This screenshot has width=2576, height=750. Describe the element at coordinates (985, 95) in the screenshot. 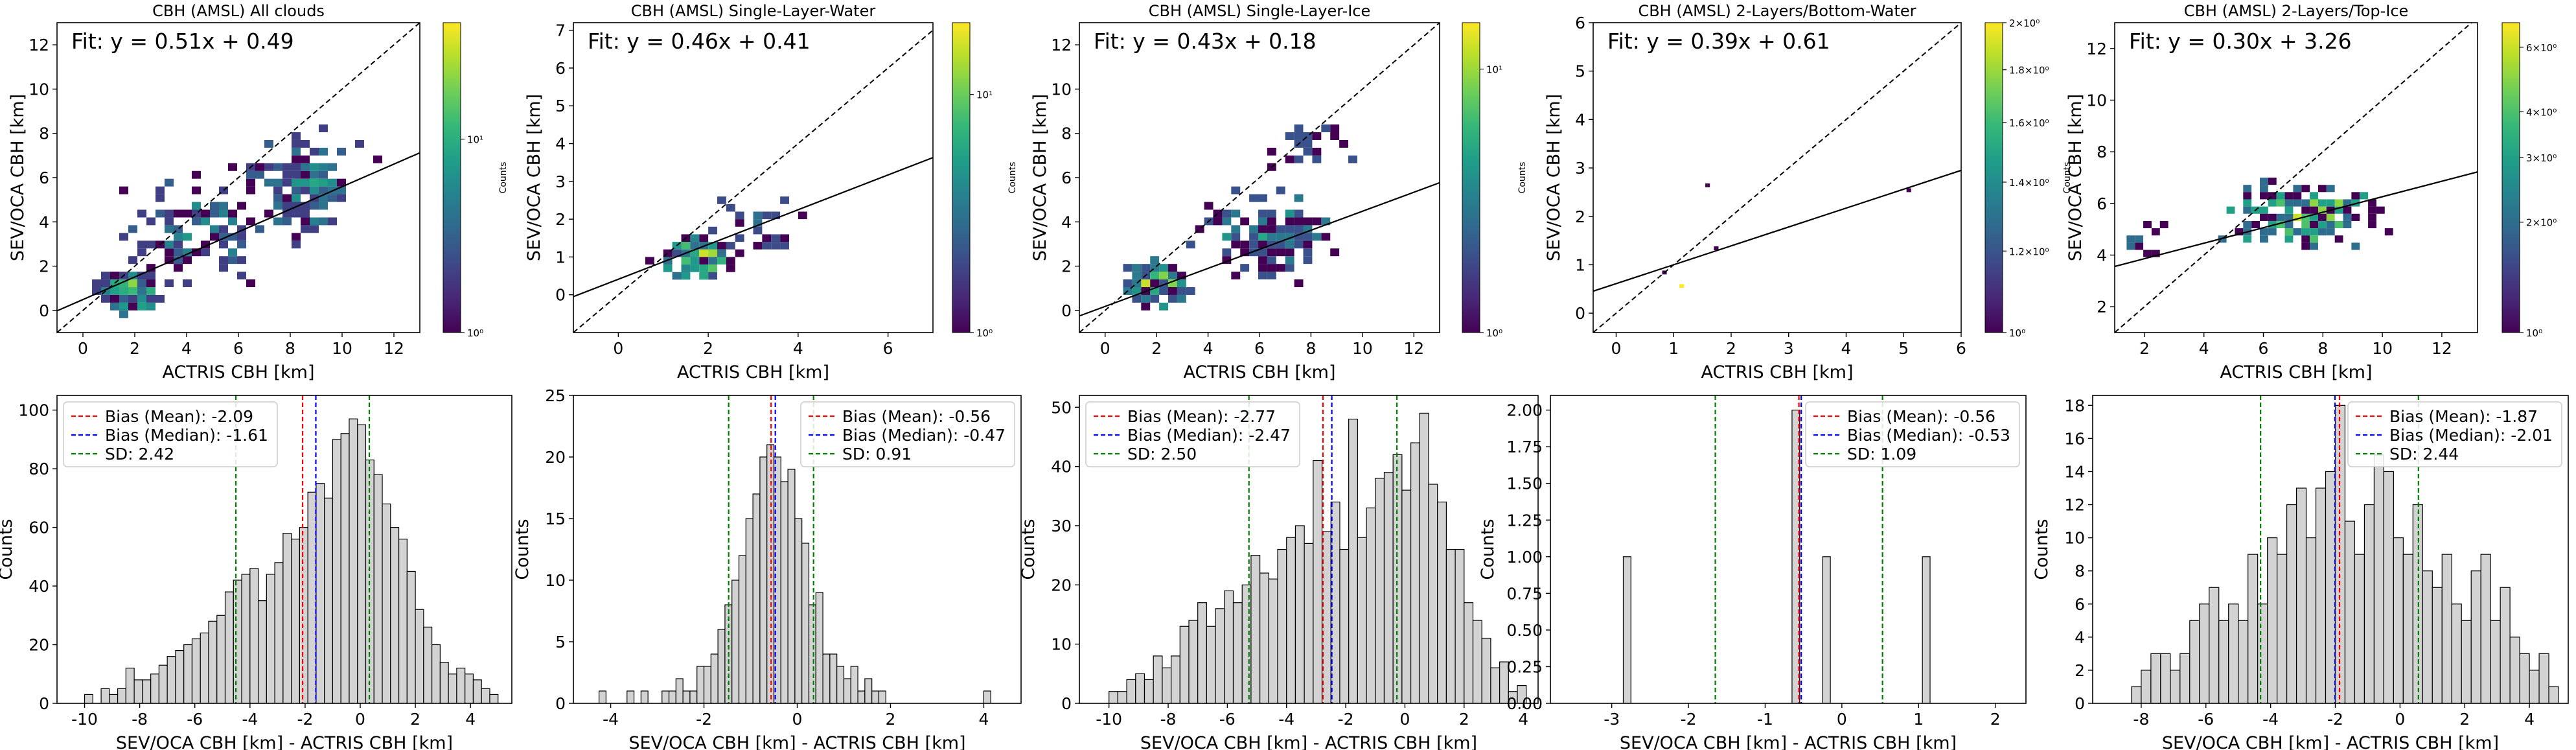

I see `colorbar-tick-label: 10¹` at that location.